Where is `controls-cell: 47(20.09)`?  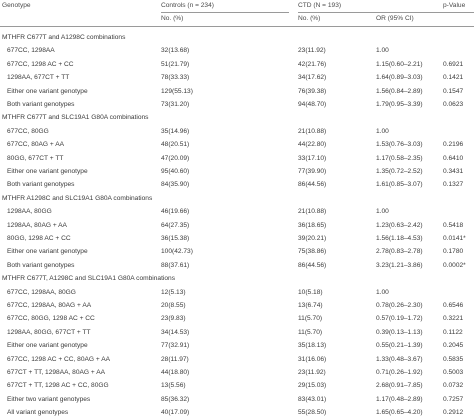 controls-cell: 47(20.09) is located at coordinates (175, 158).